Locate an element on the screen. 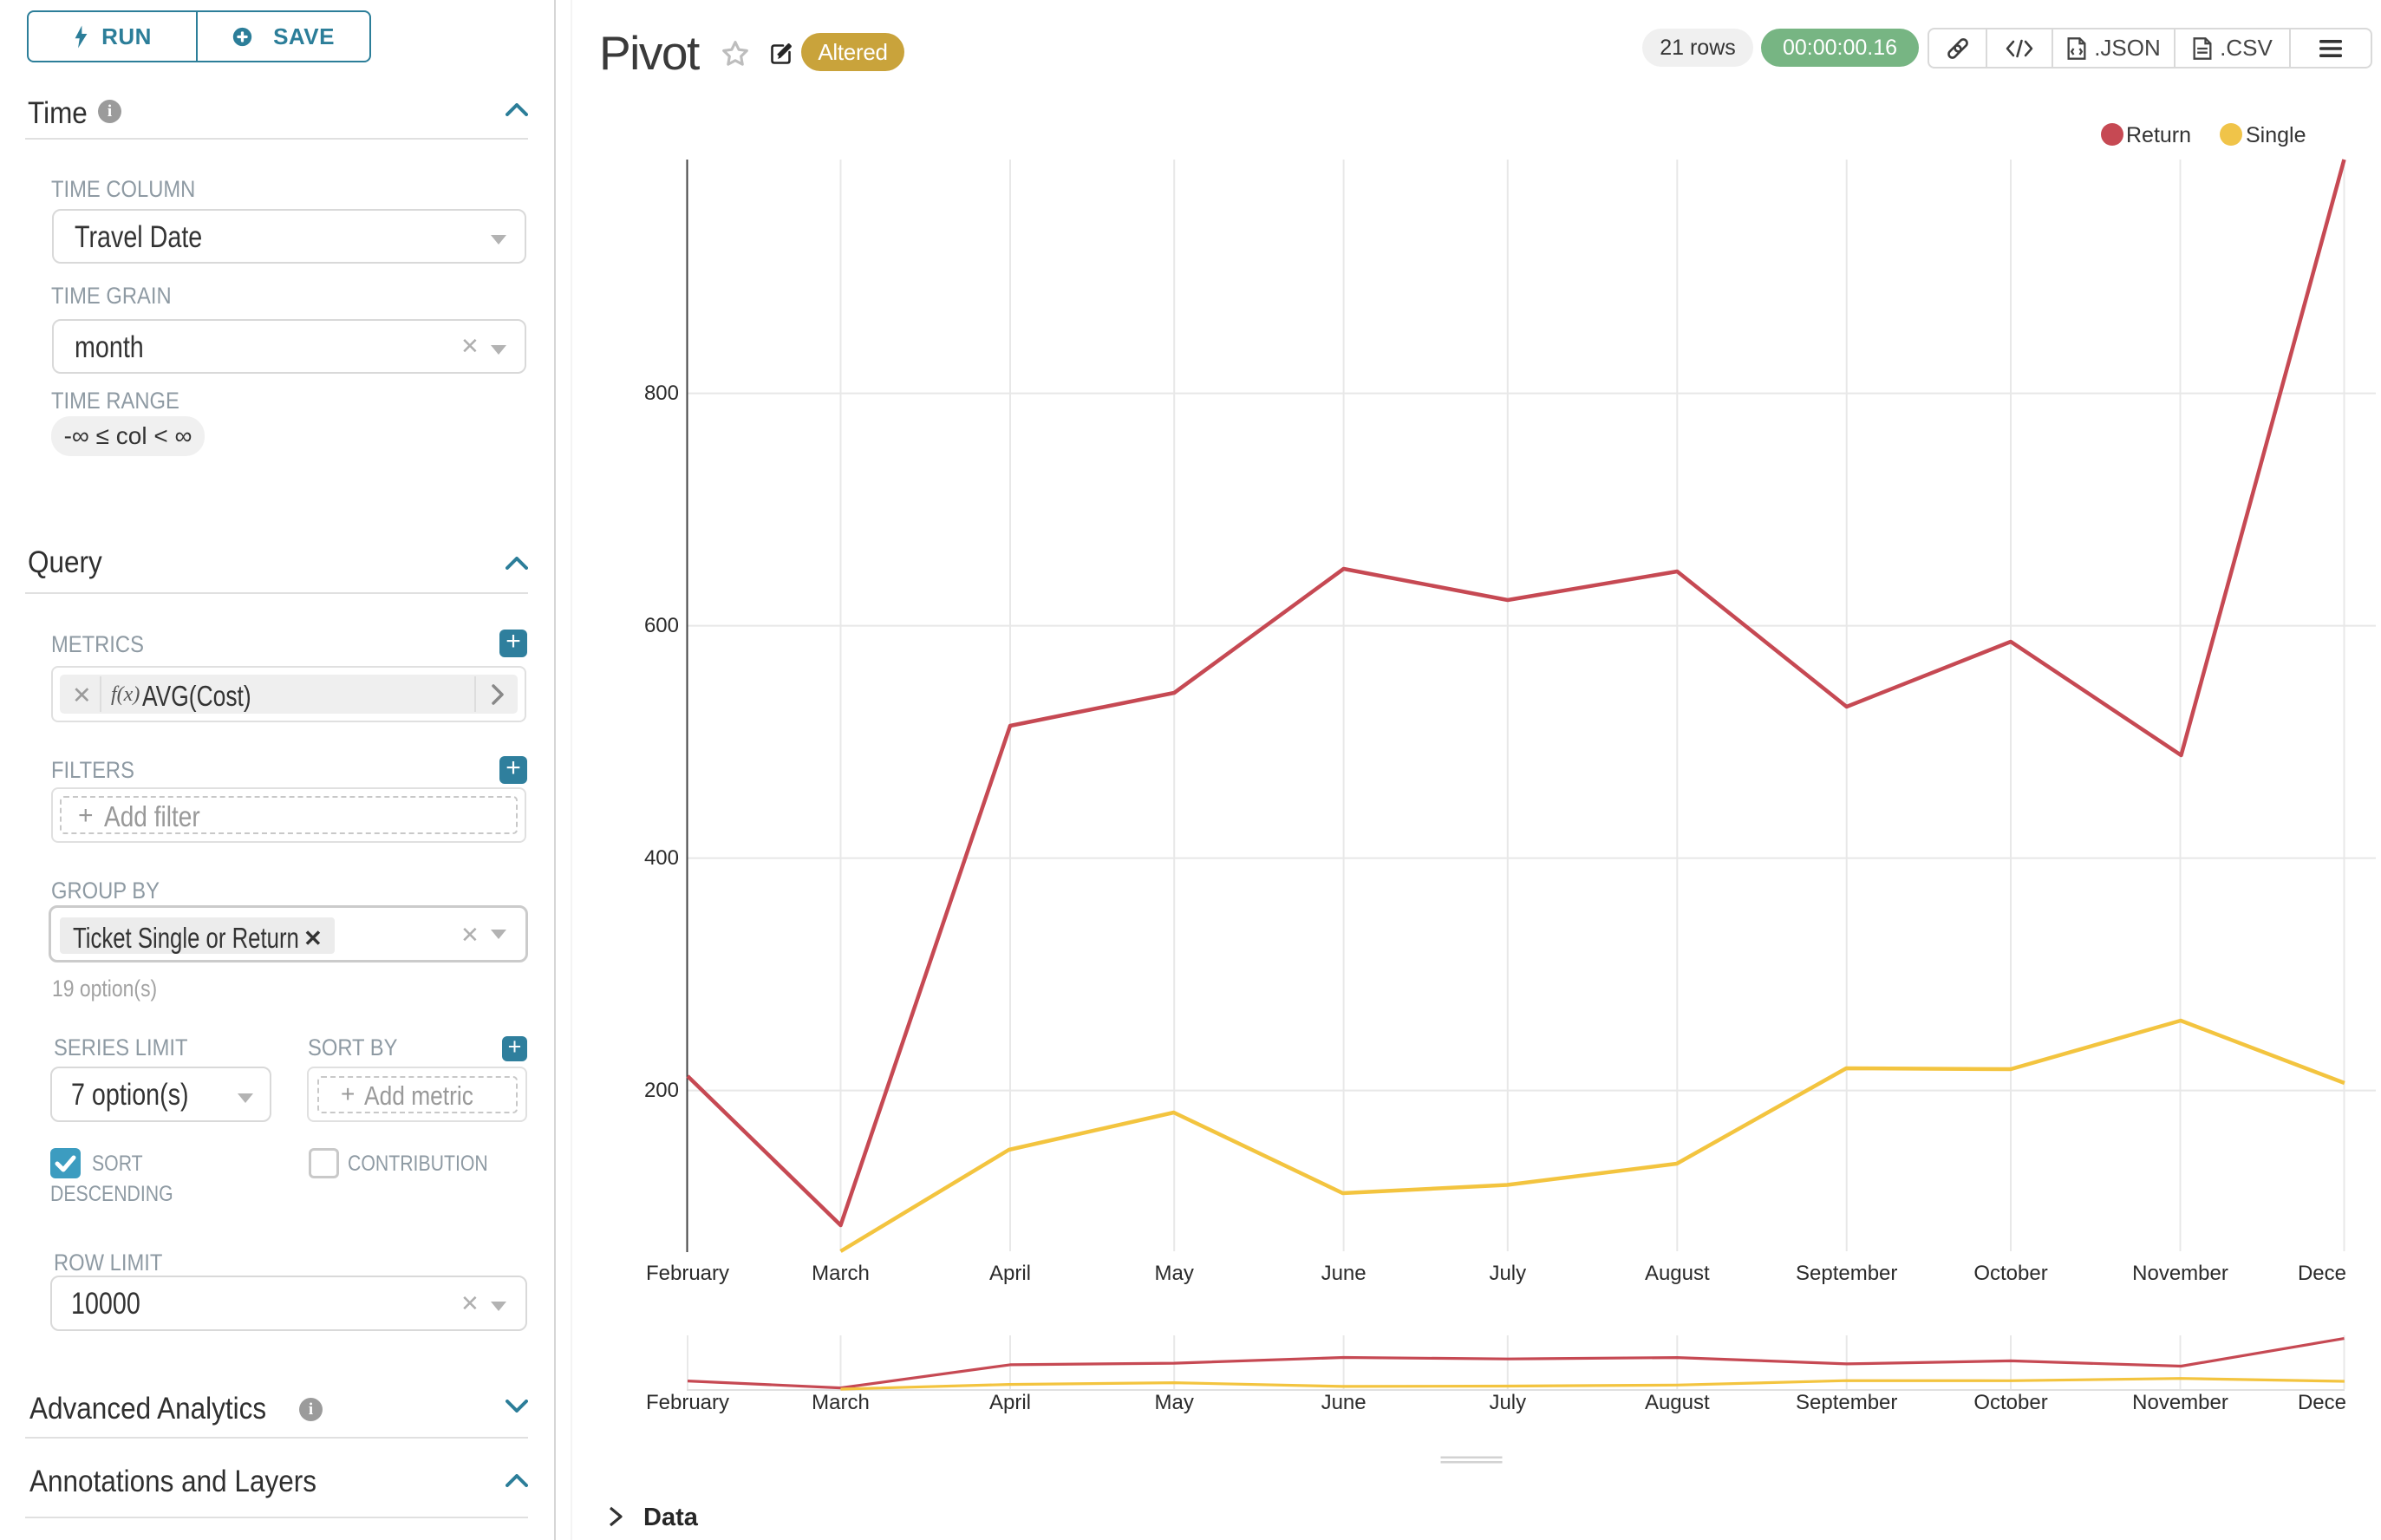 The image size is (2381, 1540). svg-text: 200 is located at coordinates (662, 1090).